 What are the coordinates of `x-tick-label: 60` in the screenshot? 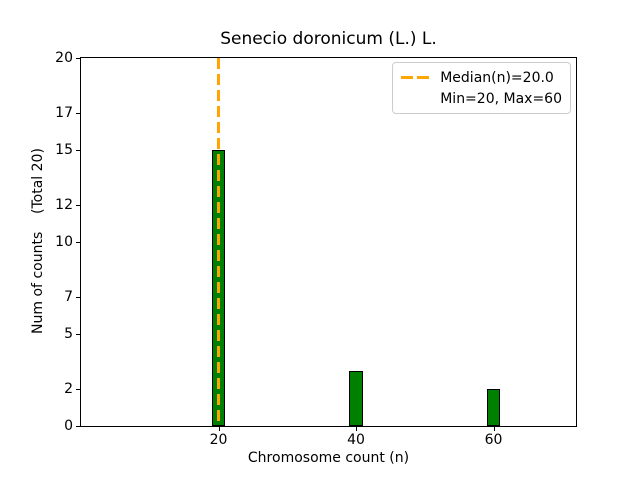 It's located at (493, 440).